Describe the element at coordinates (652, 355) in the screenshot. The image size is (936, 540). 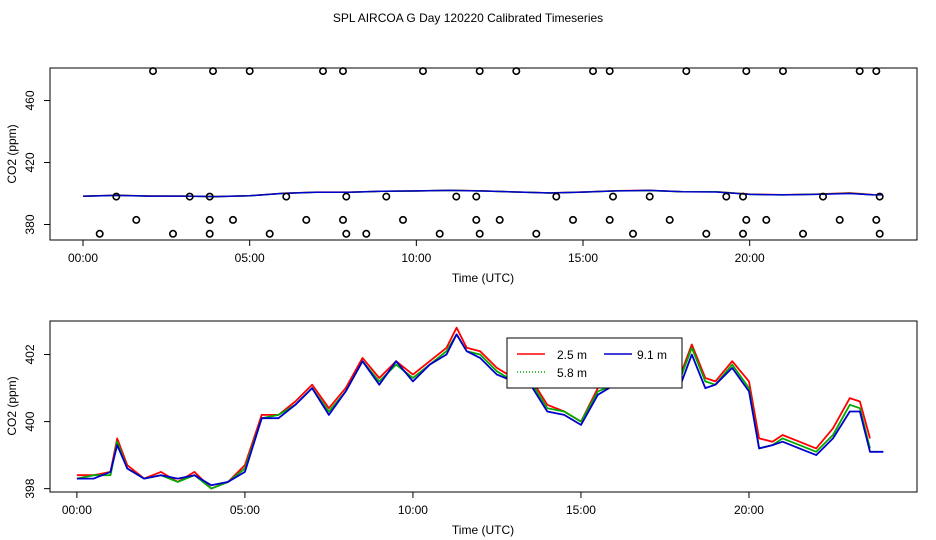
I see `legend-label-9-1m: 9.1 m` at that location.